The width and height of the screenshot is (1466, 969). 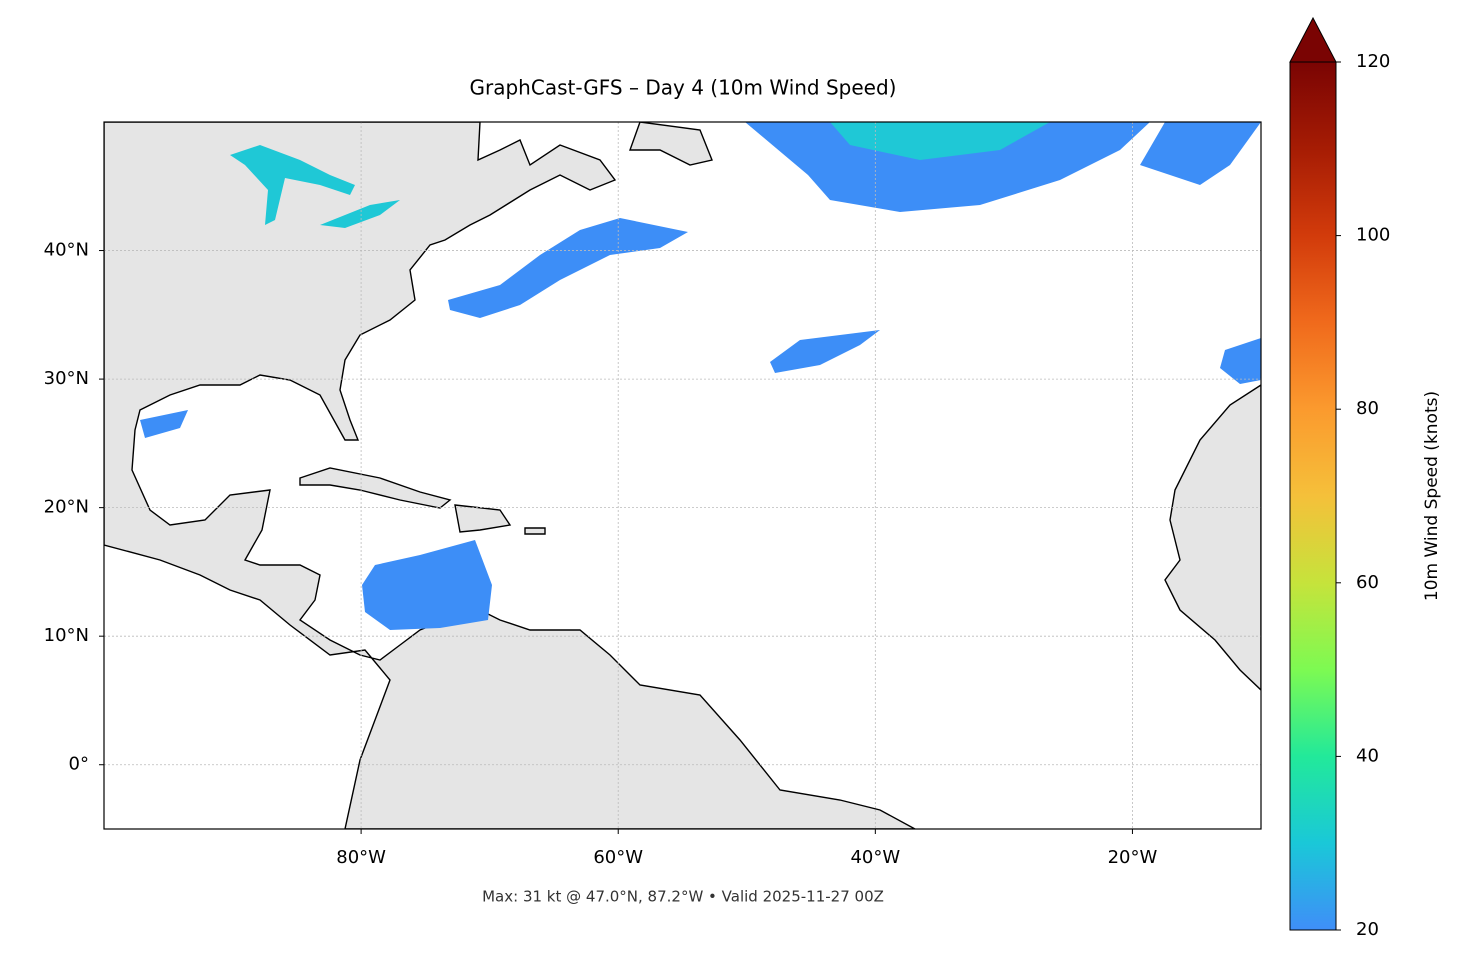 I want to click on colorbar-tick-label: 20, so click(x=1367, y=929).